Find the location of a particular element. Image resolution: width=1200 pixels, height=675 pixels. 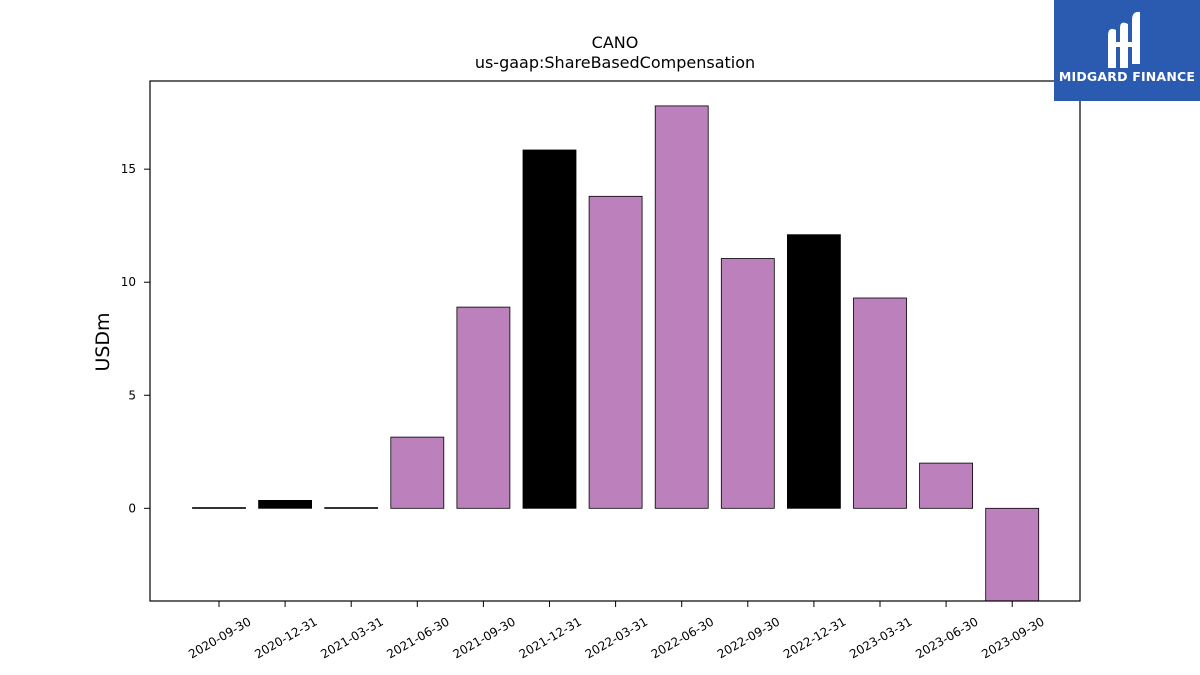

x-tick-label: 2021-09-30 is located at coordinates (483, 637).